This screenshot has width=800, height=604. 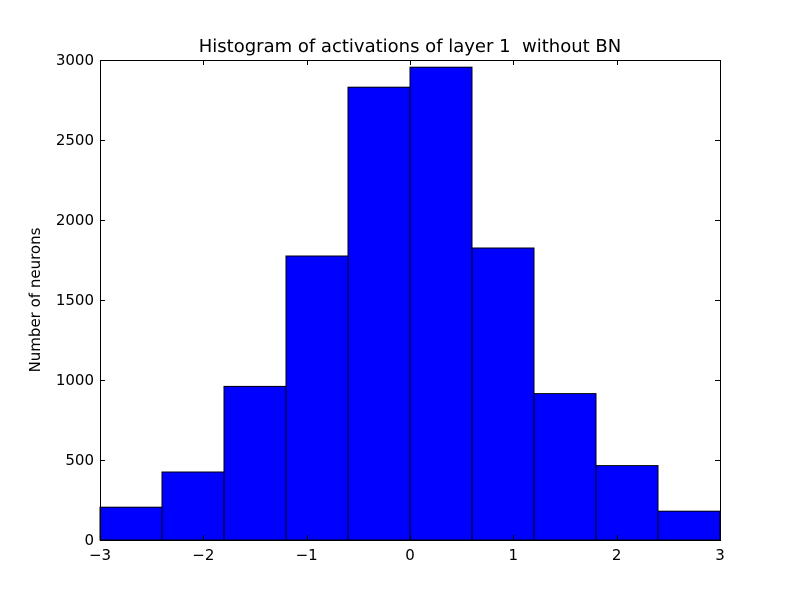 What do you see at coordinates (617, 555) in the screenshot?
I see `x-tick-label: 2` at bounding box center [617, 555].